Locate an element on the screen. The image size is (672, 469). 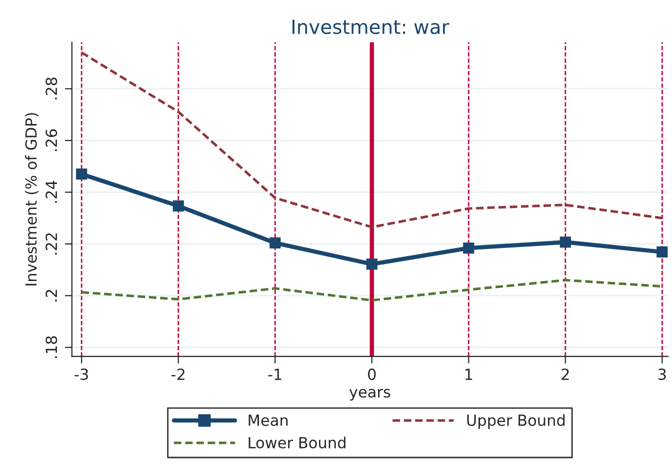
x-tick-label: -3 is located at coordinates (81, 374).